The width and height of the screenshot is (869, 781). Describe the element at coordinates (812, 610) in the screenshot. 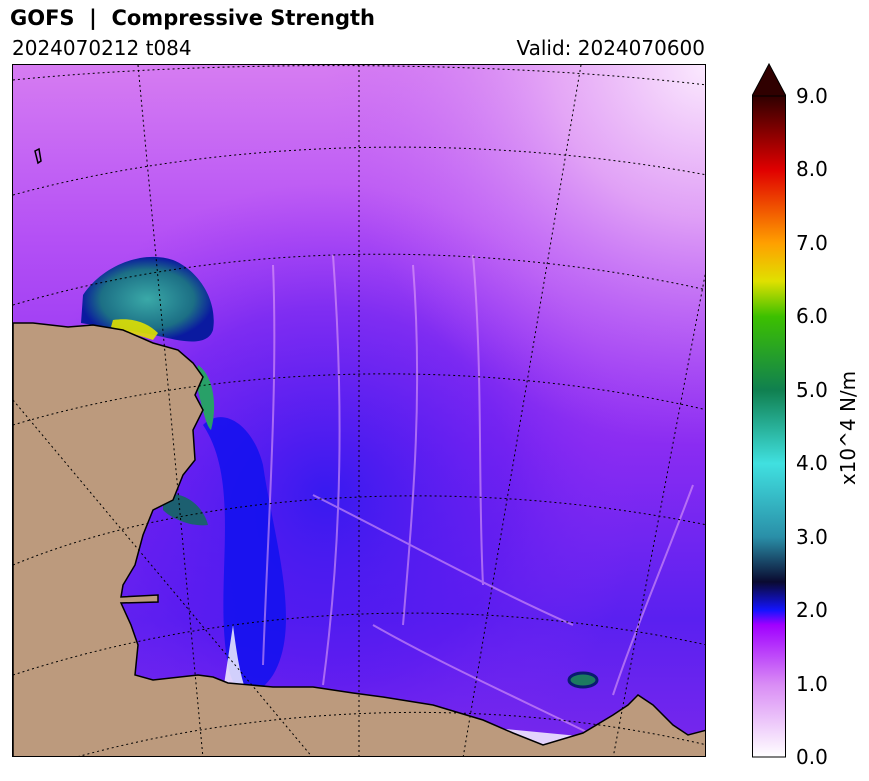

I see `colorbar-tick-label: 2.0` at that location.